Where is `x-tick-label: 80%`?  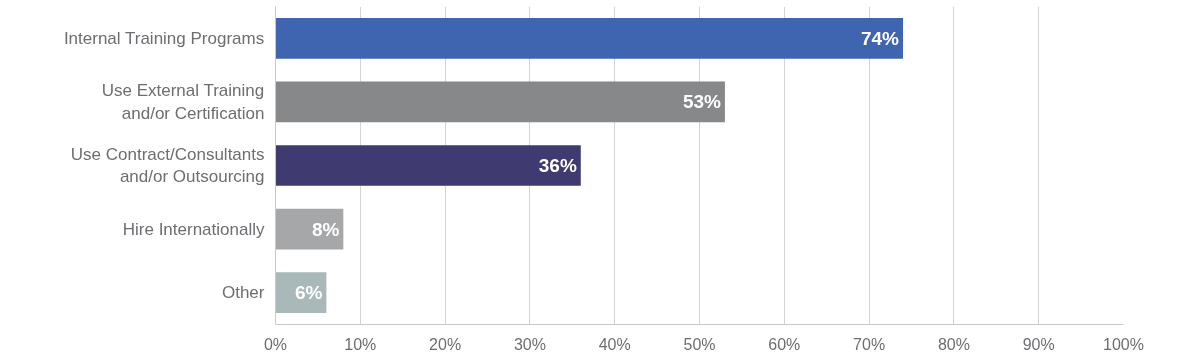
x-tick-label: 80% is located at coordinates (953, 344).